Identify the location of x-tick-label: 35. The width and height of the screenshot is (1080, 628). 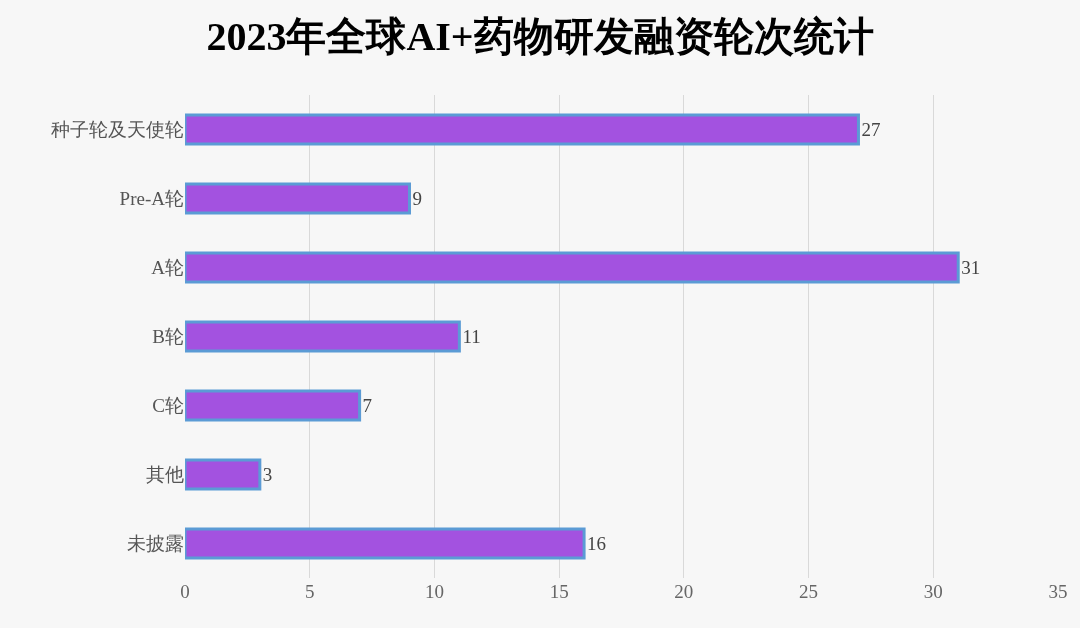
(1058, 591).